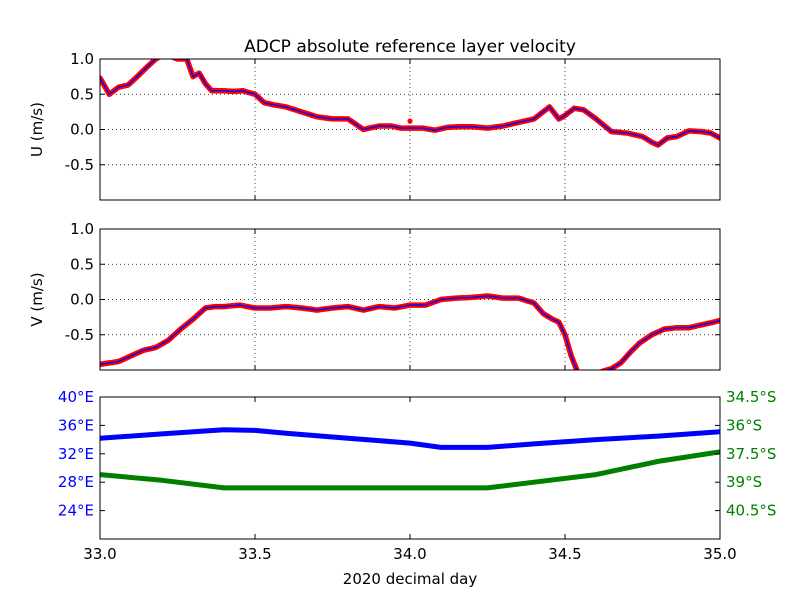 Image resolution: width=800 pixels, height=600 pixels. I want to click on outlier-point, so click(410, 121).